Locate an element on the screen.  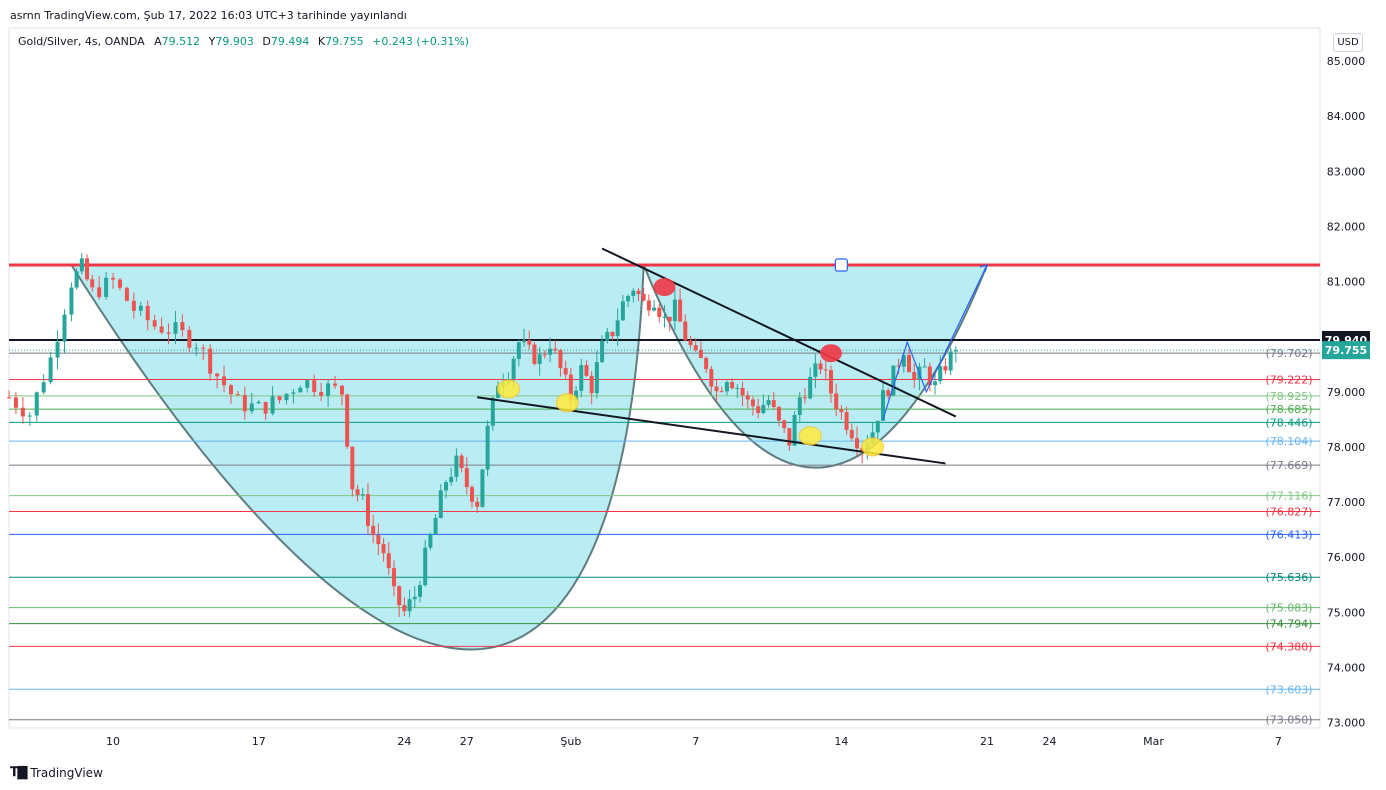
fib-label: (78.685) is located at coordinates (1288, 409).